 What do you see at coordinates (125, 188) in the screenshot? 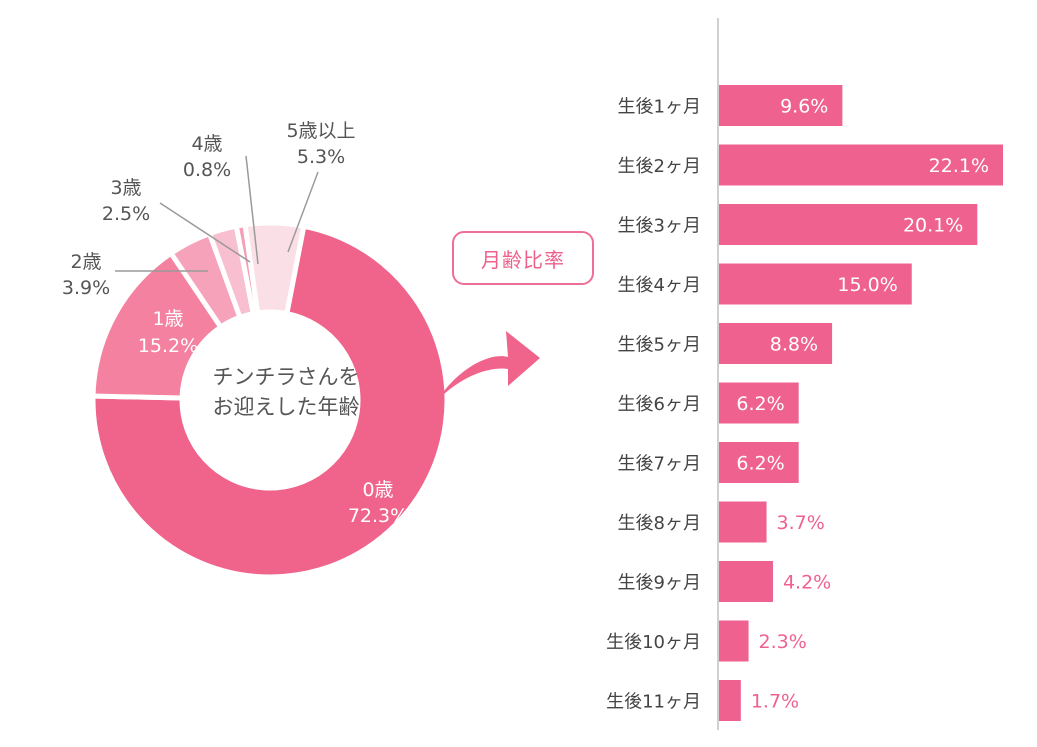
I see `donut-slice-label-3: 3歳` at bounding box center [125, 188].